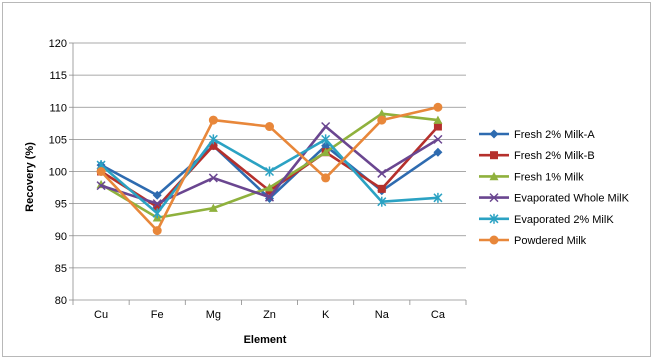 The height and width of the screenshot is (361, 655). Describe the element at coordinates (61, 205) in the screenshot. I see `y-tick-label: 95` at that location.